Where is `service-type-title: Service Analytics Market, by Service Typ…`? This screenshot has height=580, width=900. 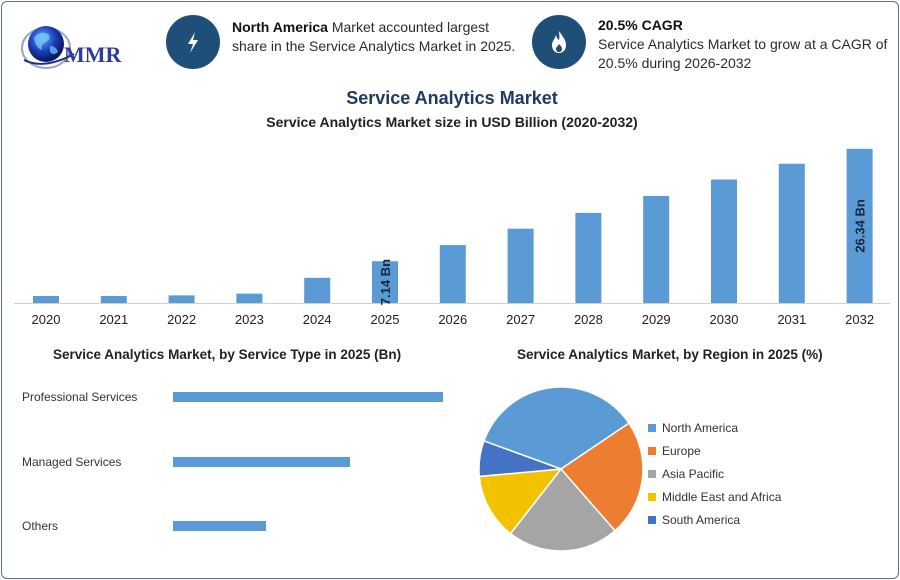
service-type-title: Service Analytics Market, by Service Typ… is located at coordinates (227, 354).